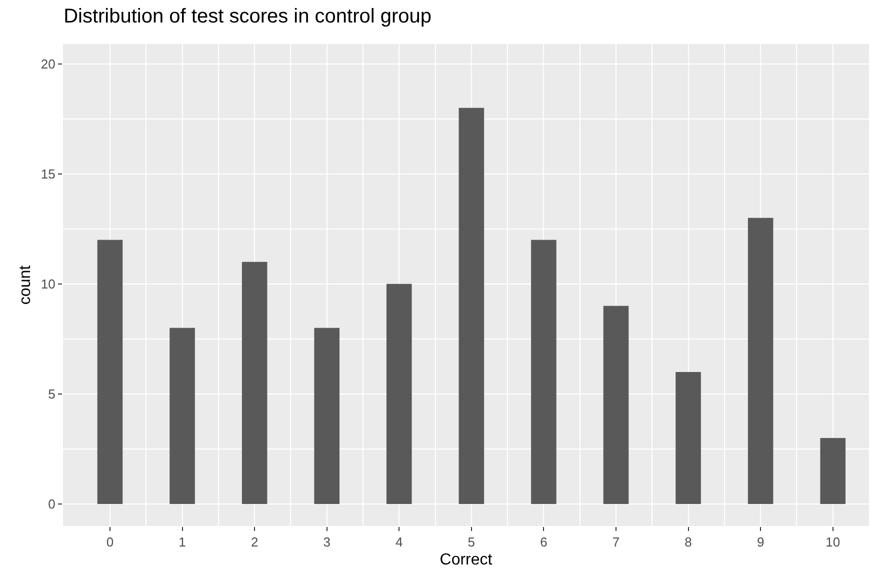 Image resolution: width=871 pixels, height=579 pixels. What do you see at coordinates (472, 542) in the screenshot?
I see `x-tick-label: 5` at bounding box center [472, 542].